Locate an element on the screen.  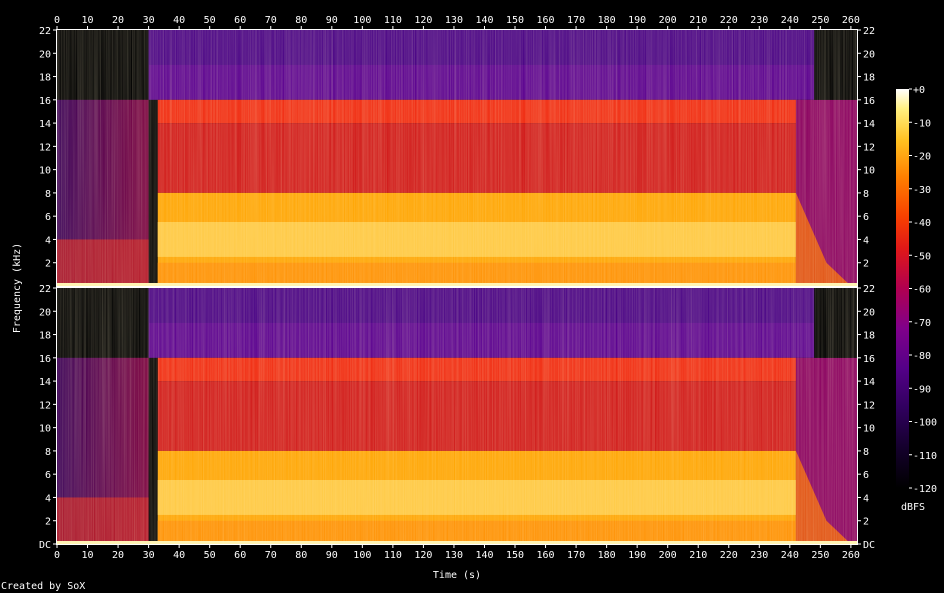
colorbar-tick-label: -40 is located at coordinates (922, 223).